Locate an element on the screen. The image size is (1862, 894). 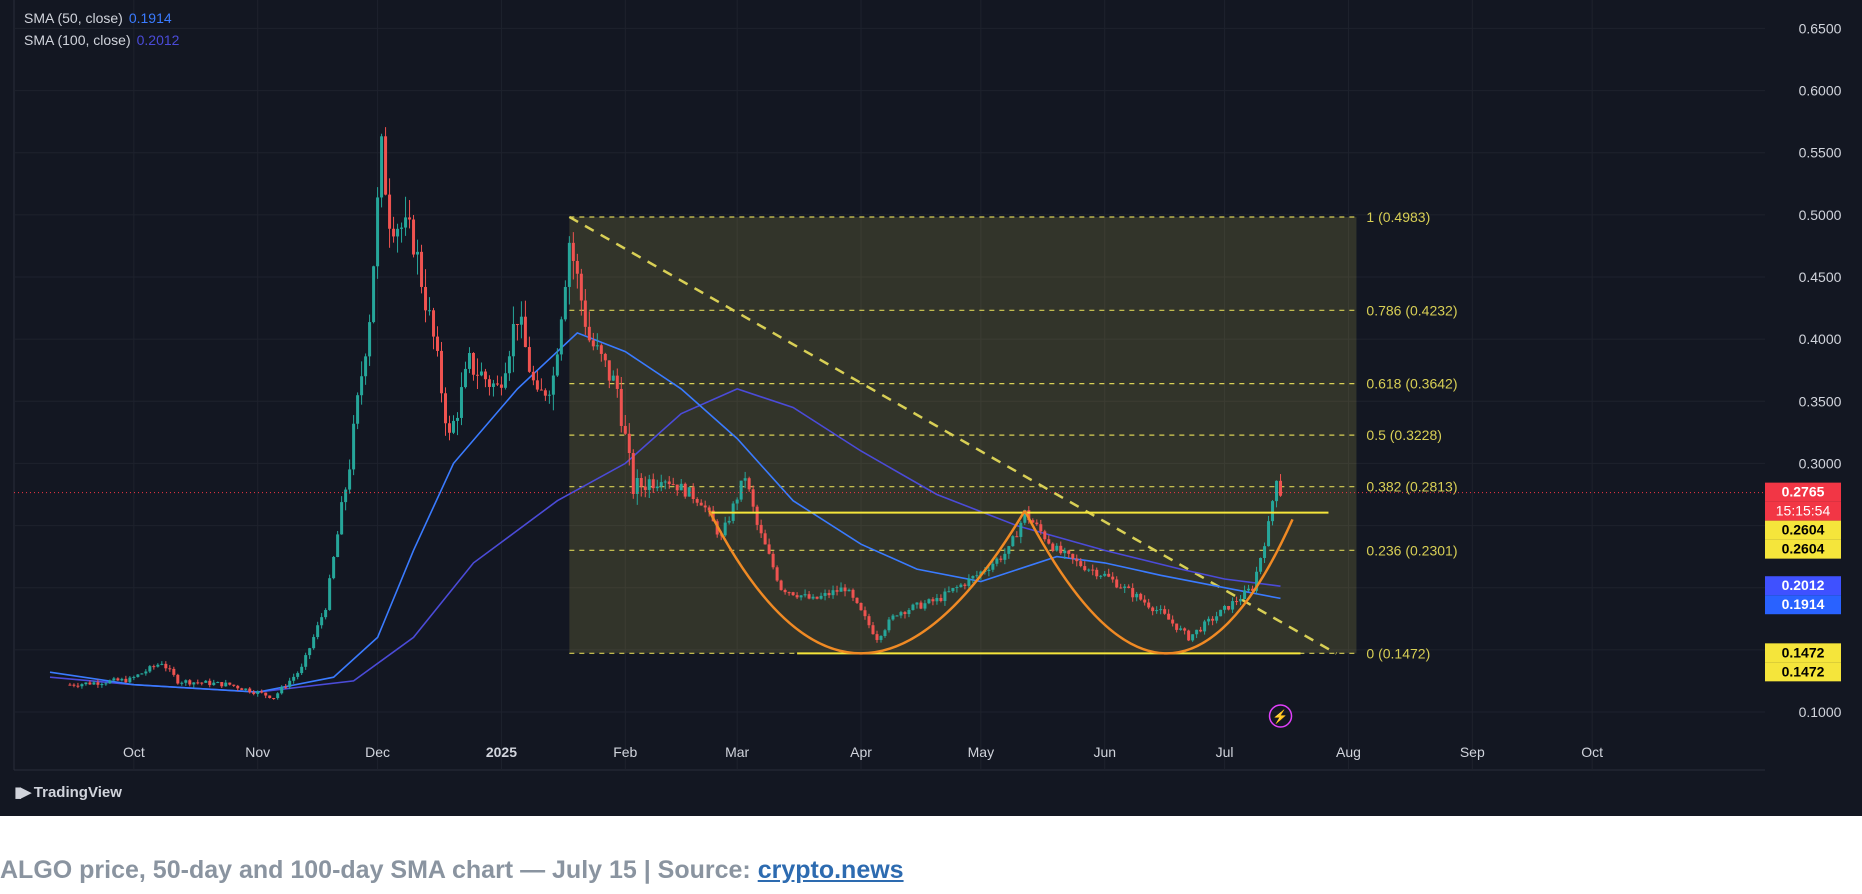
price-axis-label-text: 0.2604 is located at coordinates (1803, 530).